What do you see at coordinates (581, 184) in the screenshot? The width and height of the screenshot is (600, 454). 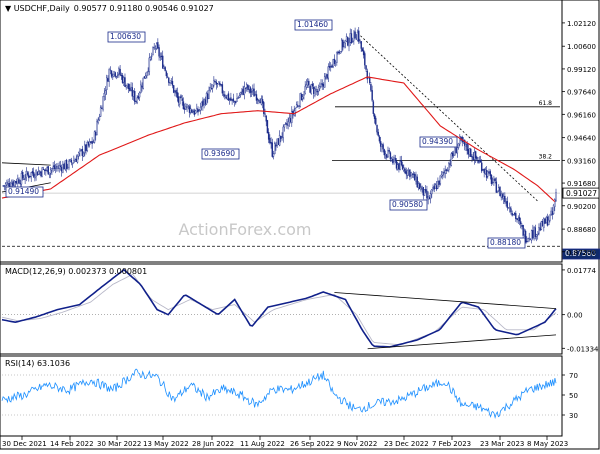 I see `y-tick-label: 0.91680` at bounding box center [581, 184].